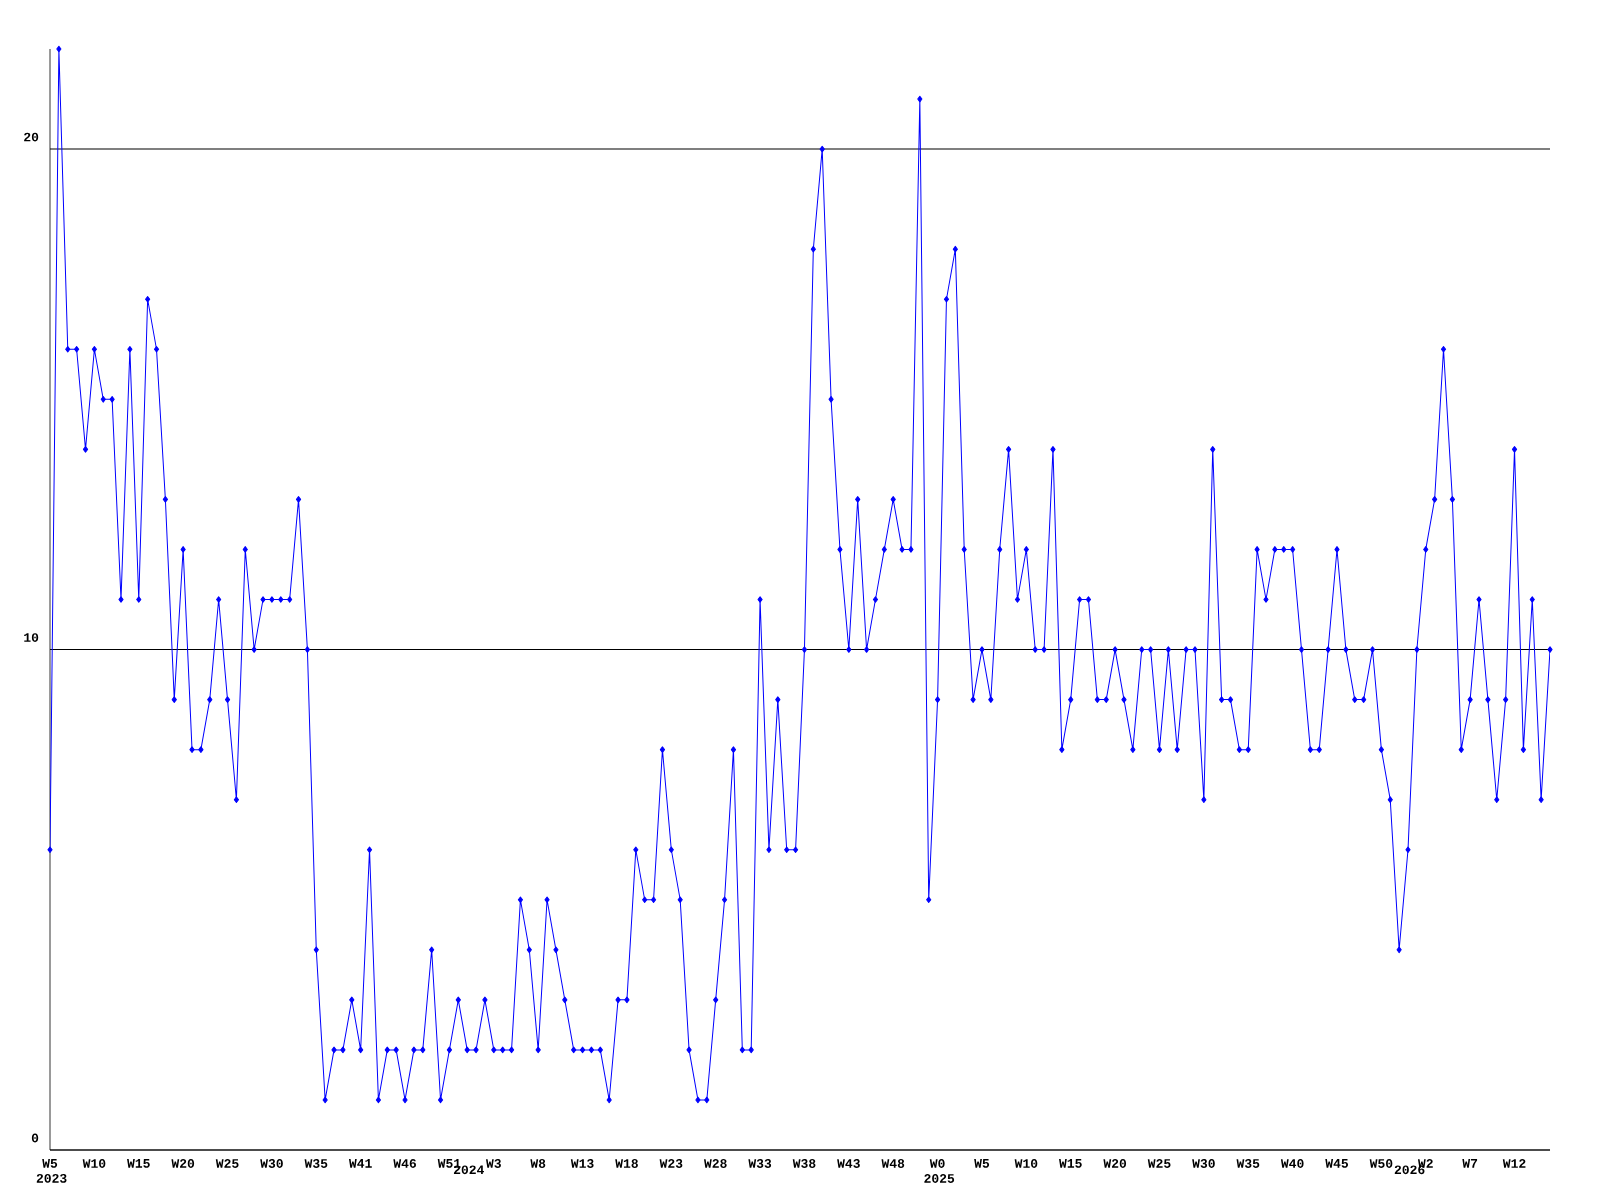 The image size is (1600, 1200). I want to click on x-tick-label: W3, so click(493, 1163).